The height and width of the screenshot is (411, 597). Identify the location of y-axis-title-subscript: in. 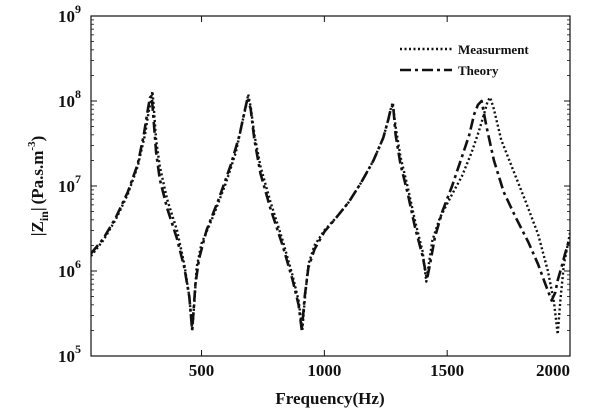
(44, 216).